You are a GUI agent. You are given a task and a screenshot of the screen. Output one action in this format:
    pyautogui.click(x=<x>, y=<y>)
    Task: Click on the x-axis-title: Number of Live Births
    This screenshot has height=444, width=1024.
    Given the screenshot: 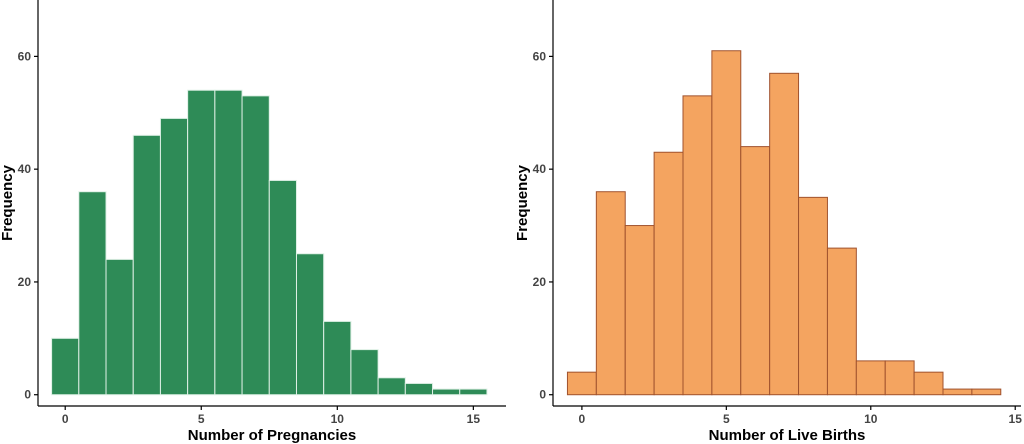 What is the action you would take?
    pyautogui.click(x=787, y=435)
    